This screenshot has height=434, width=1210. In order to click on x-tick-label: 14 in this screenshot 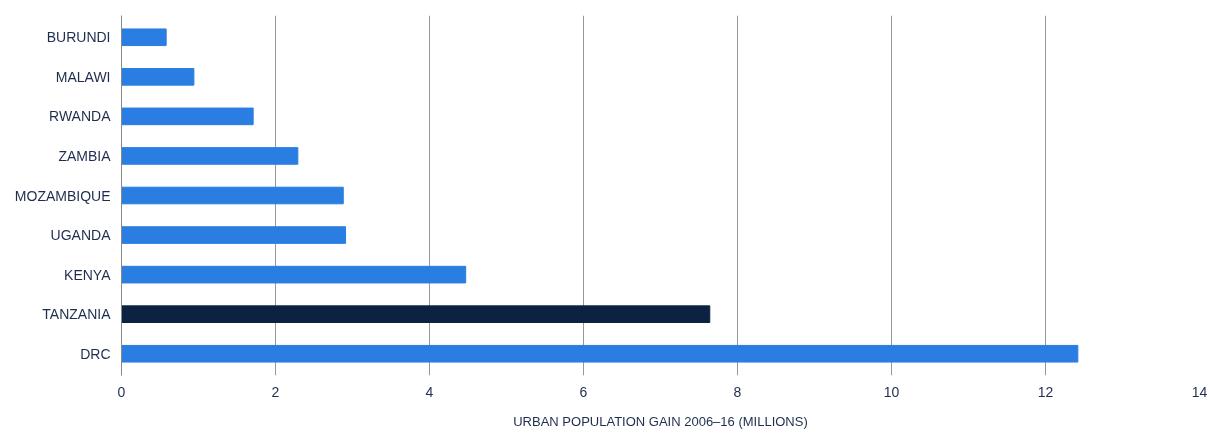, I will do `click(1199, 391)`.